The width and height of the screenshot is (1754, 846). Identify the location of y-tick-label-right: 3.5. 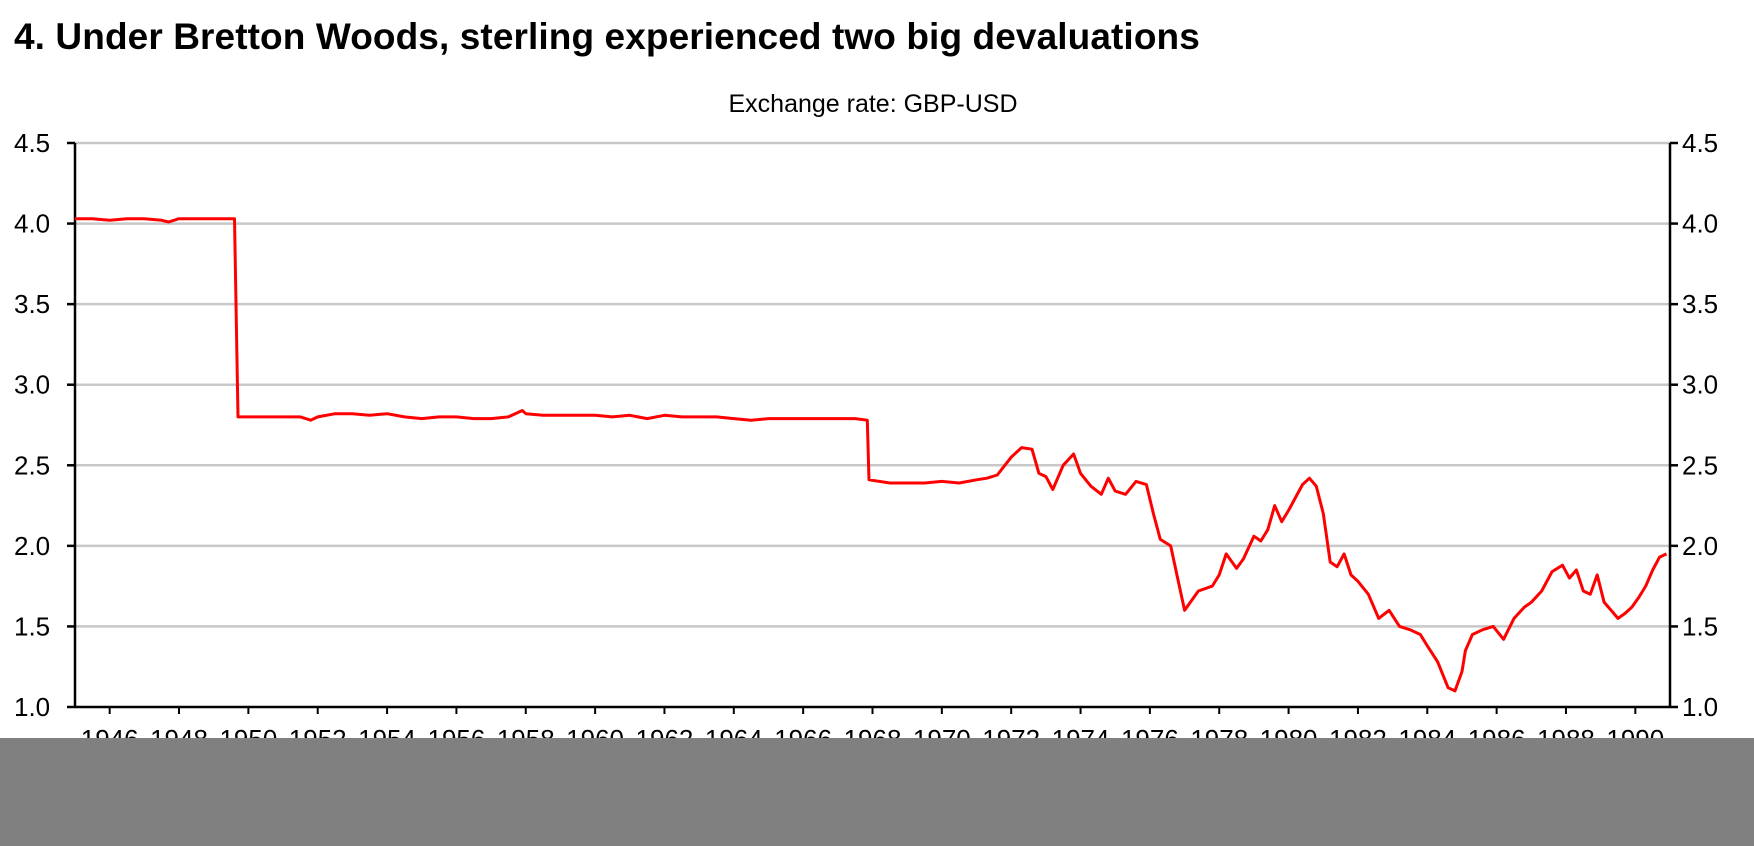
(1700, 304).